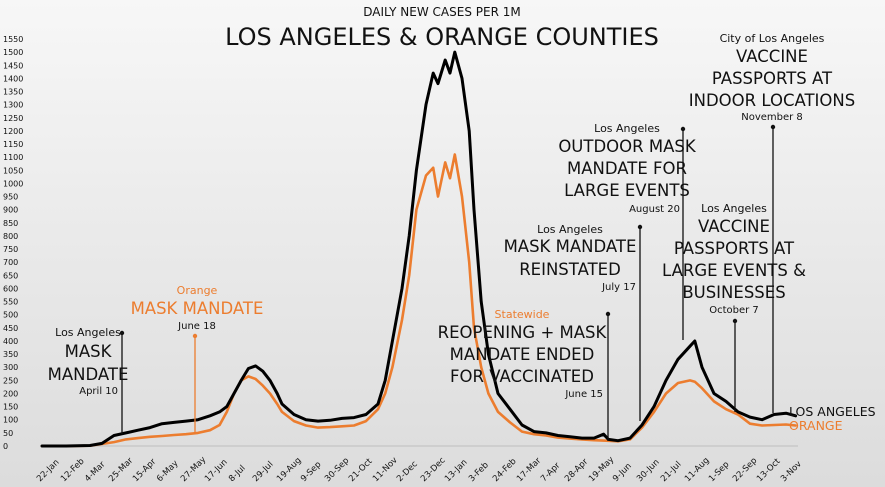  I want to click on y-tick-label: 1300, so click(13, 105).